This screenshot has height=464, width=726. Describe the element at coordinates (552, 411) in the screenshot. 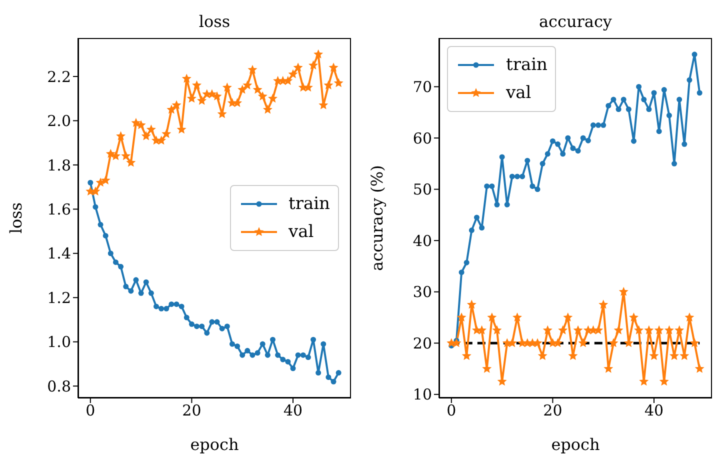

I see `x-tick-label: 20` at that location.